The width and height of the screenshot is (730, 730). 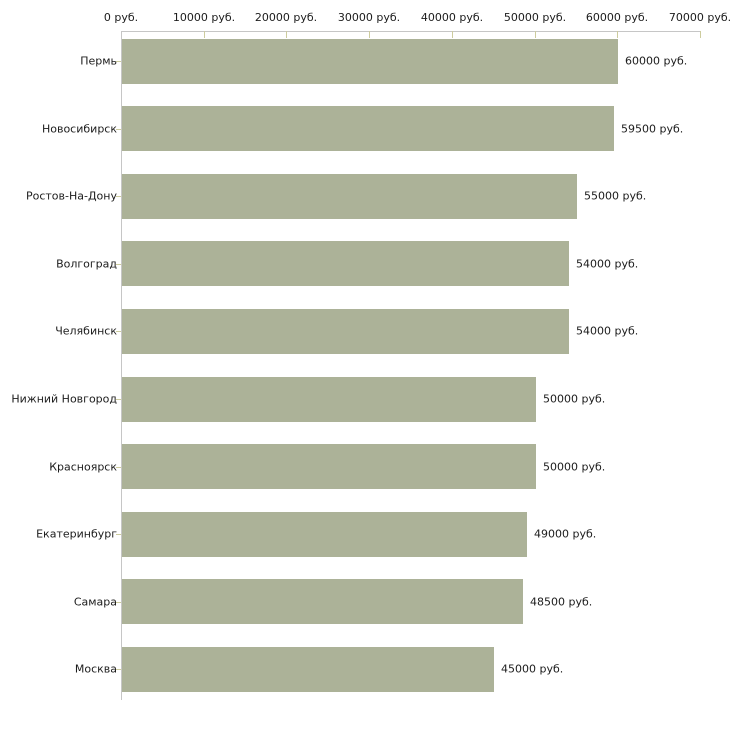 What do you see at coordinates (349, 196) in the screenshot?
I see `bar-Ростов-На-Дону` at bounding box center [349, 196].